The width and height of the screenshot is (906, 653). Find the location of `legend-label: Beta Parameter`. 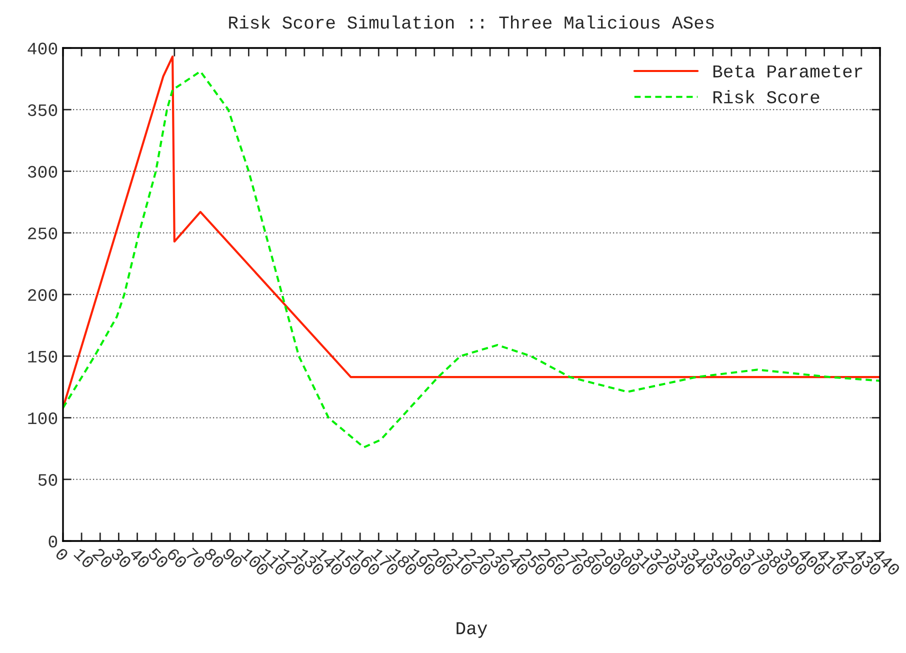

legend-label: Beta Parameter is located at coordinates (787, 71).